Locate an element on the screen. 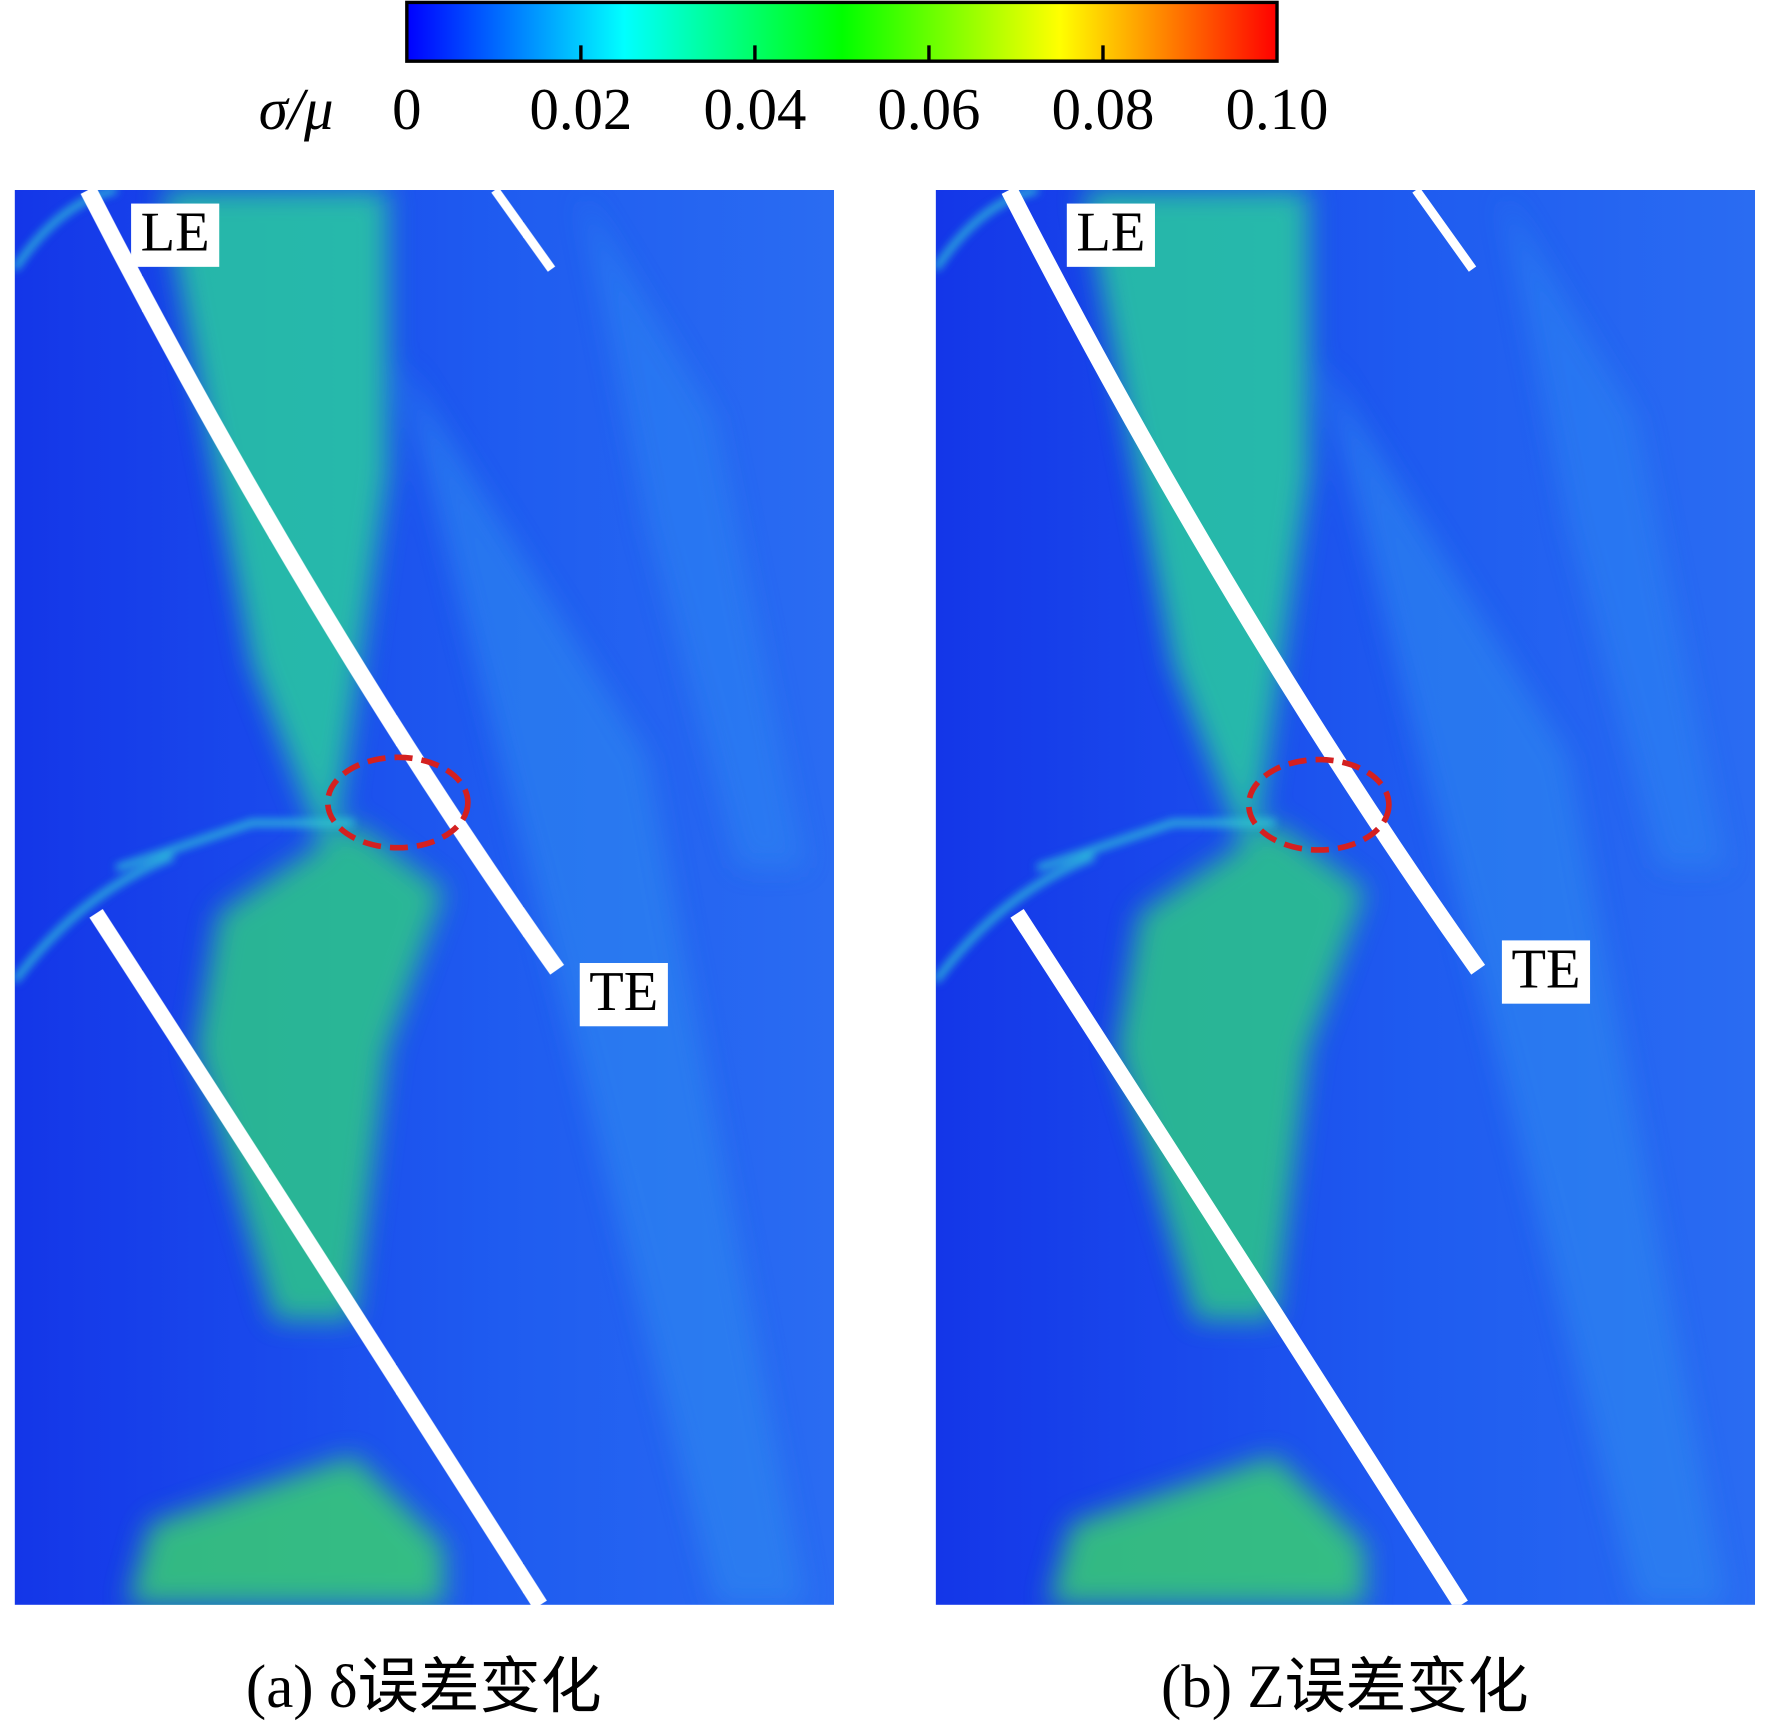  panel-caption: (b) Z误差变化 is located at coordinates (1345, 1687).